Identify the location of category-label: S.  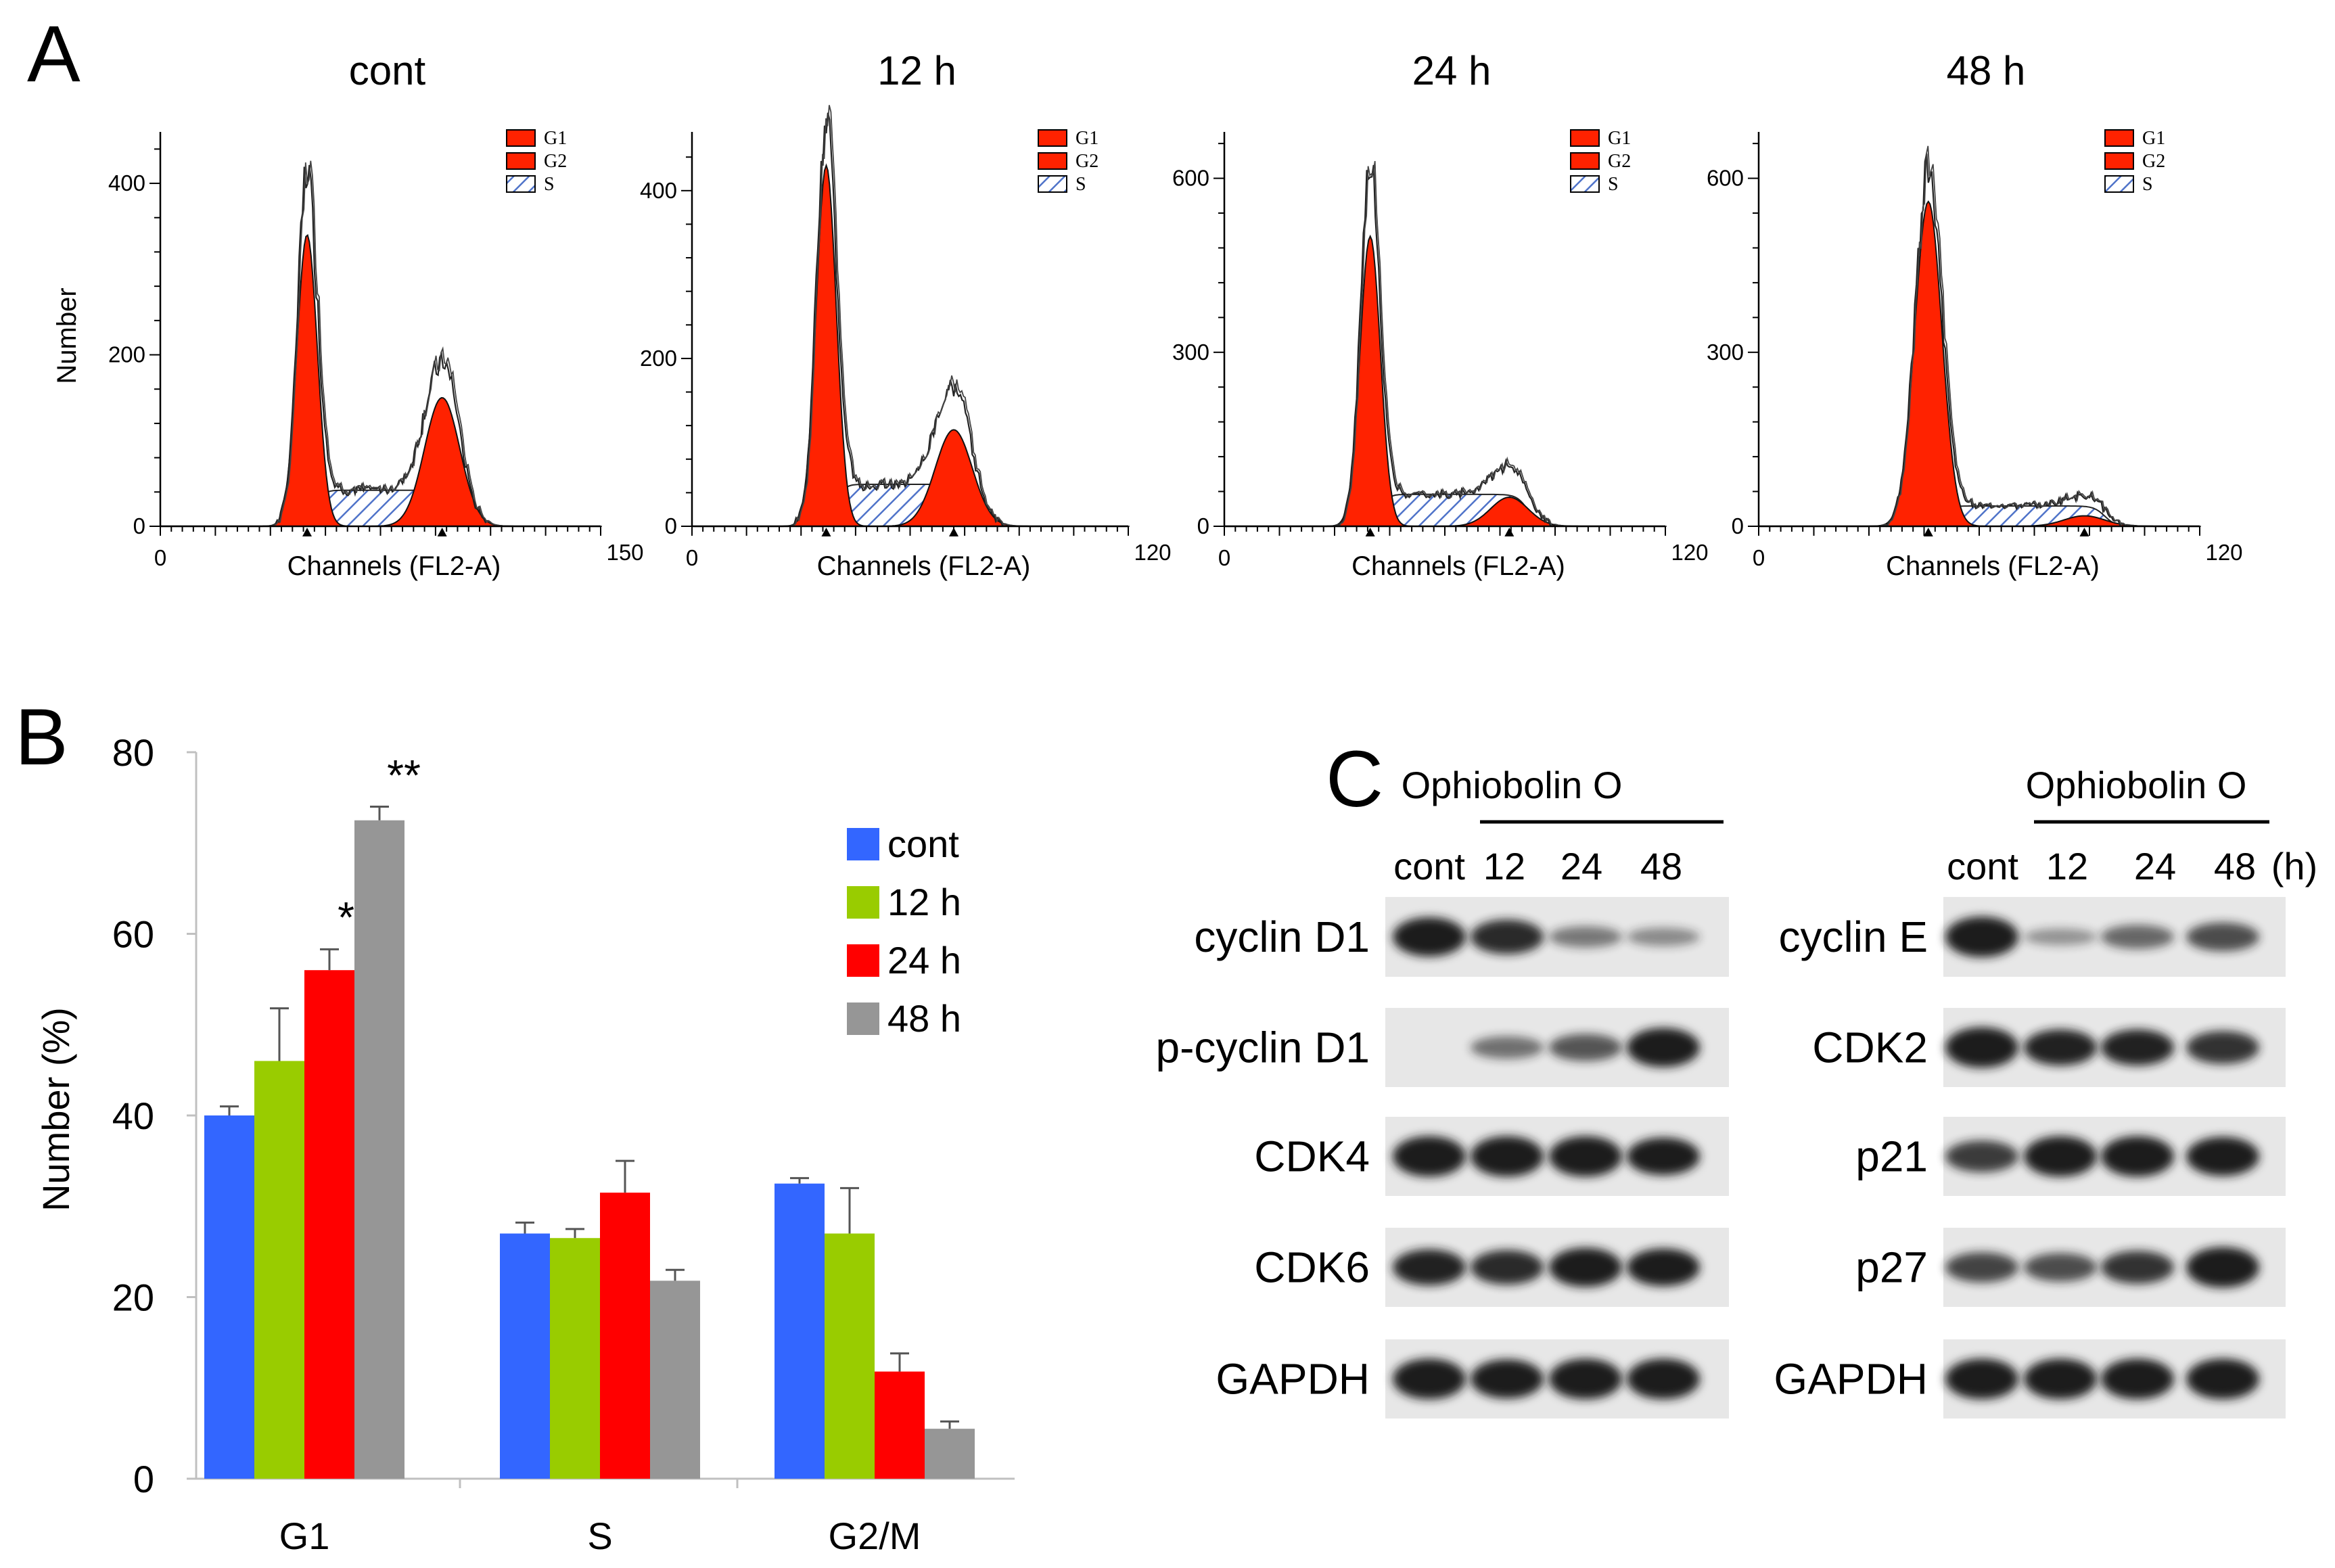
(599, 1536).